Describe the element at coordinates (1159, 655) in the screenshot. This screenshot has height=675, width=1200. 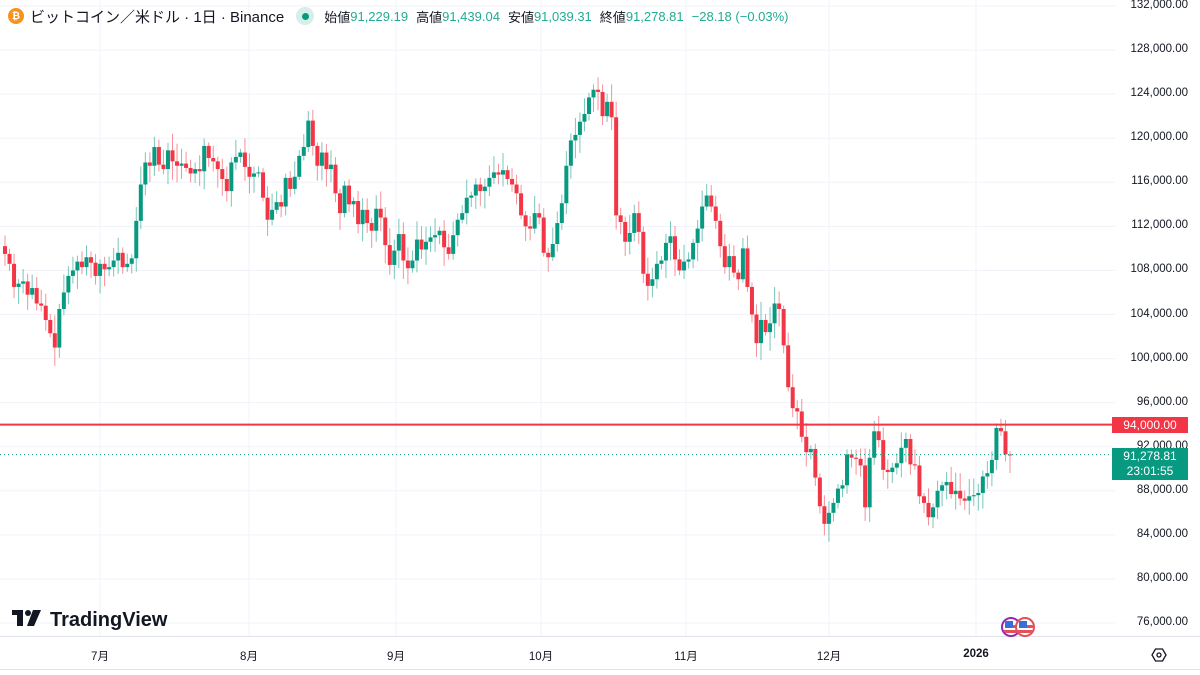
I see `chart-settings-button` at that location.